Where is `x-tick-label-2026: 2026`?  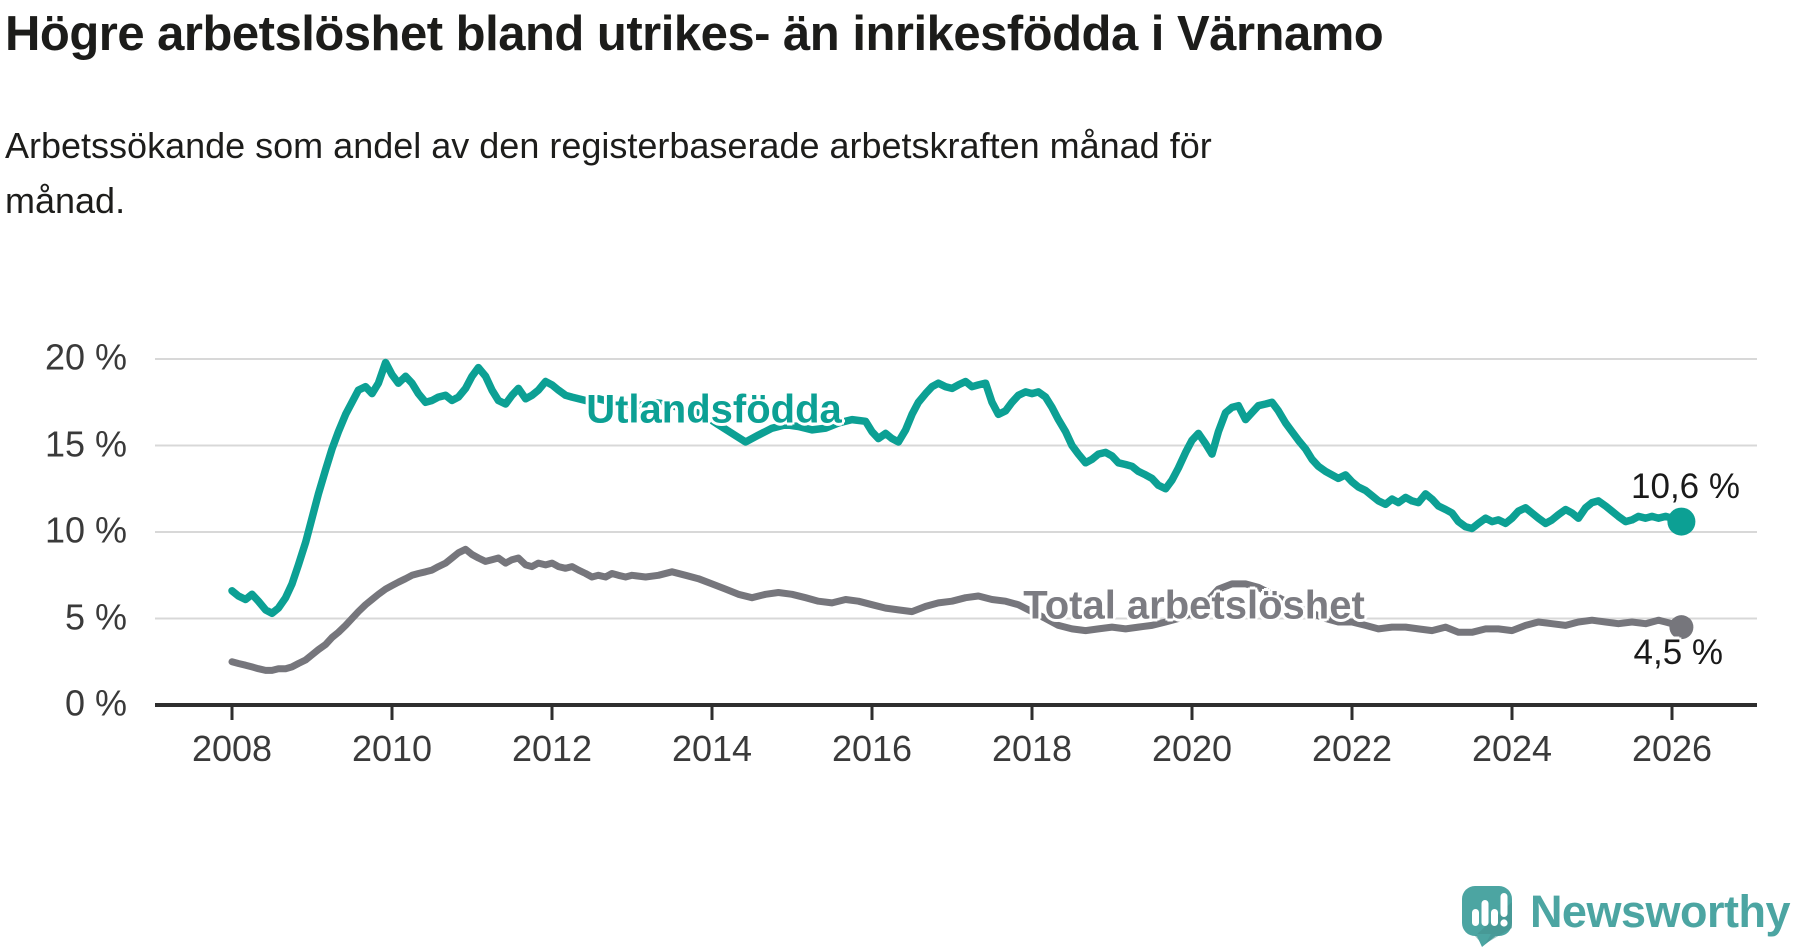
x-tick-label-2026: 2026 is located at coordinates (1672, 748).